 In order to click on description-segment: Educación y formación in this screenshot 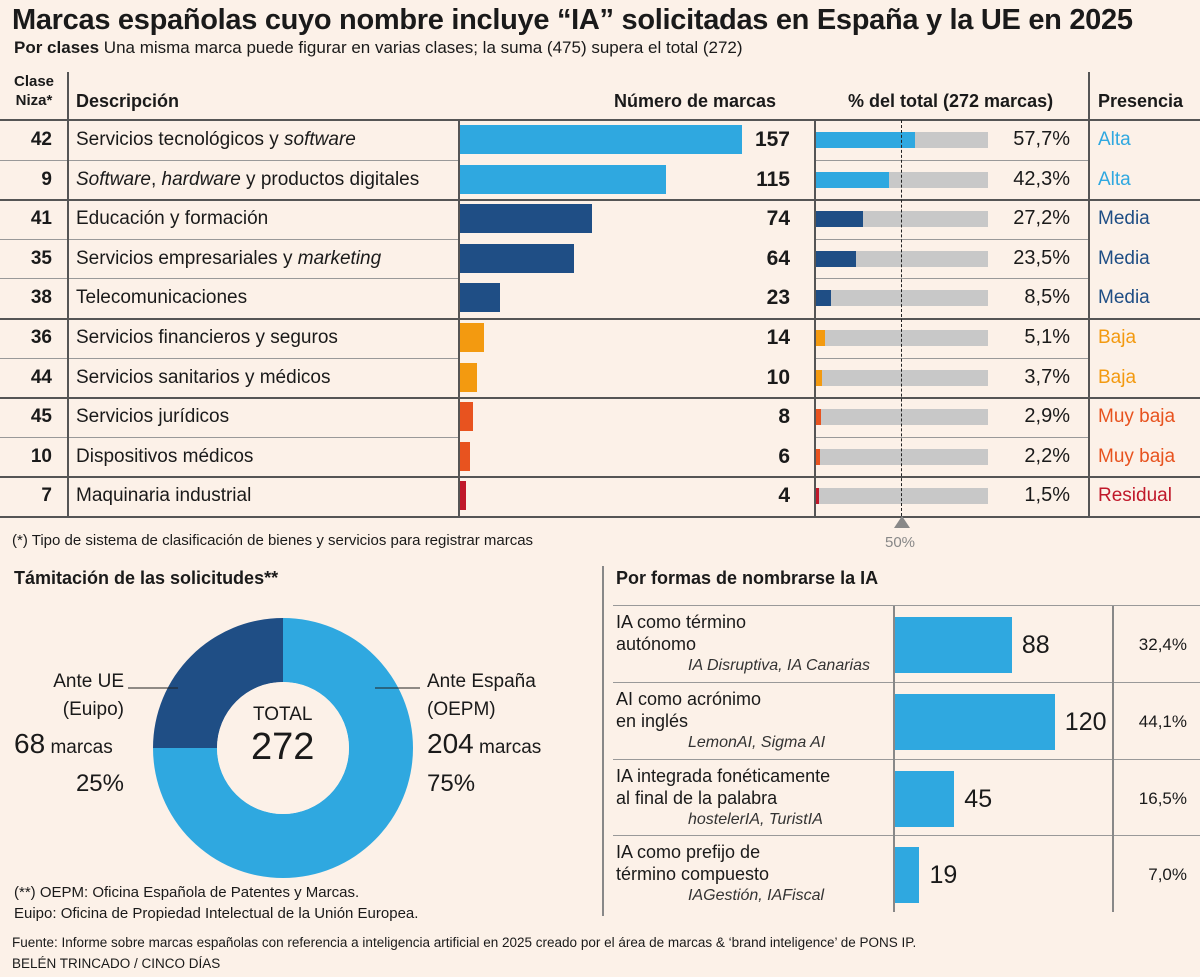, I will do `click(172, 219)`.